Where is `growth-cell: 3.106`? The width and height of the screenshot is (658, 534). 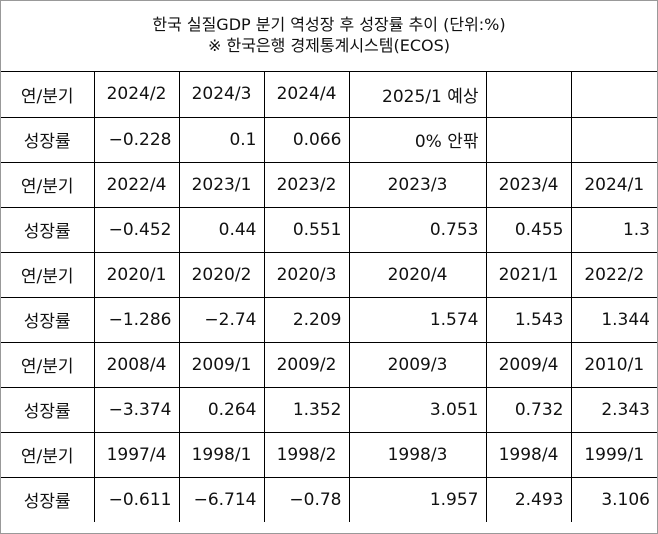 growth-cell: 3.106 is located at coordinates (613, 499).